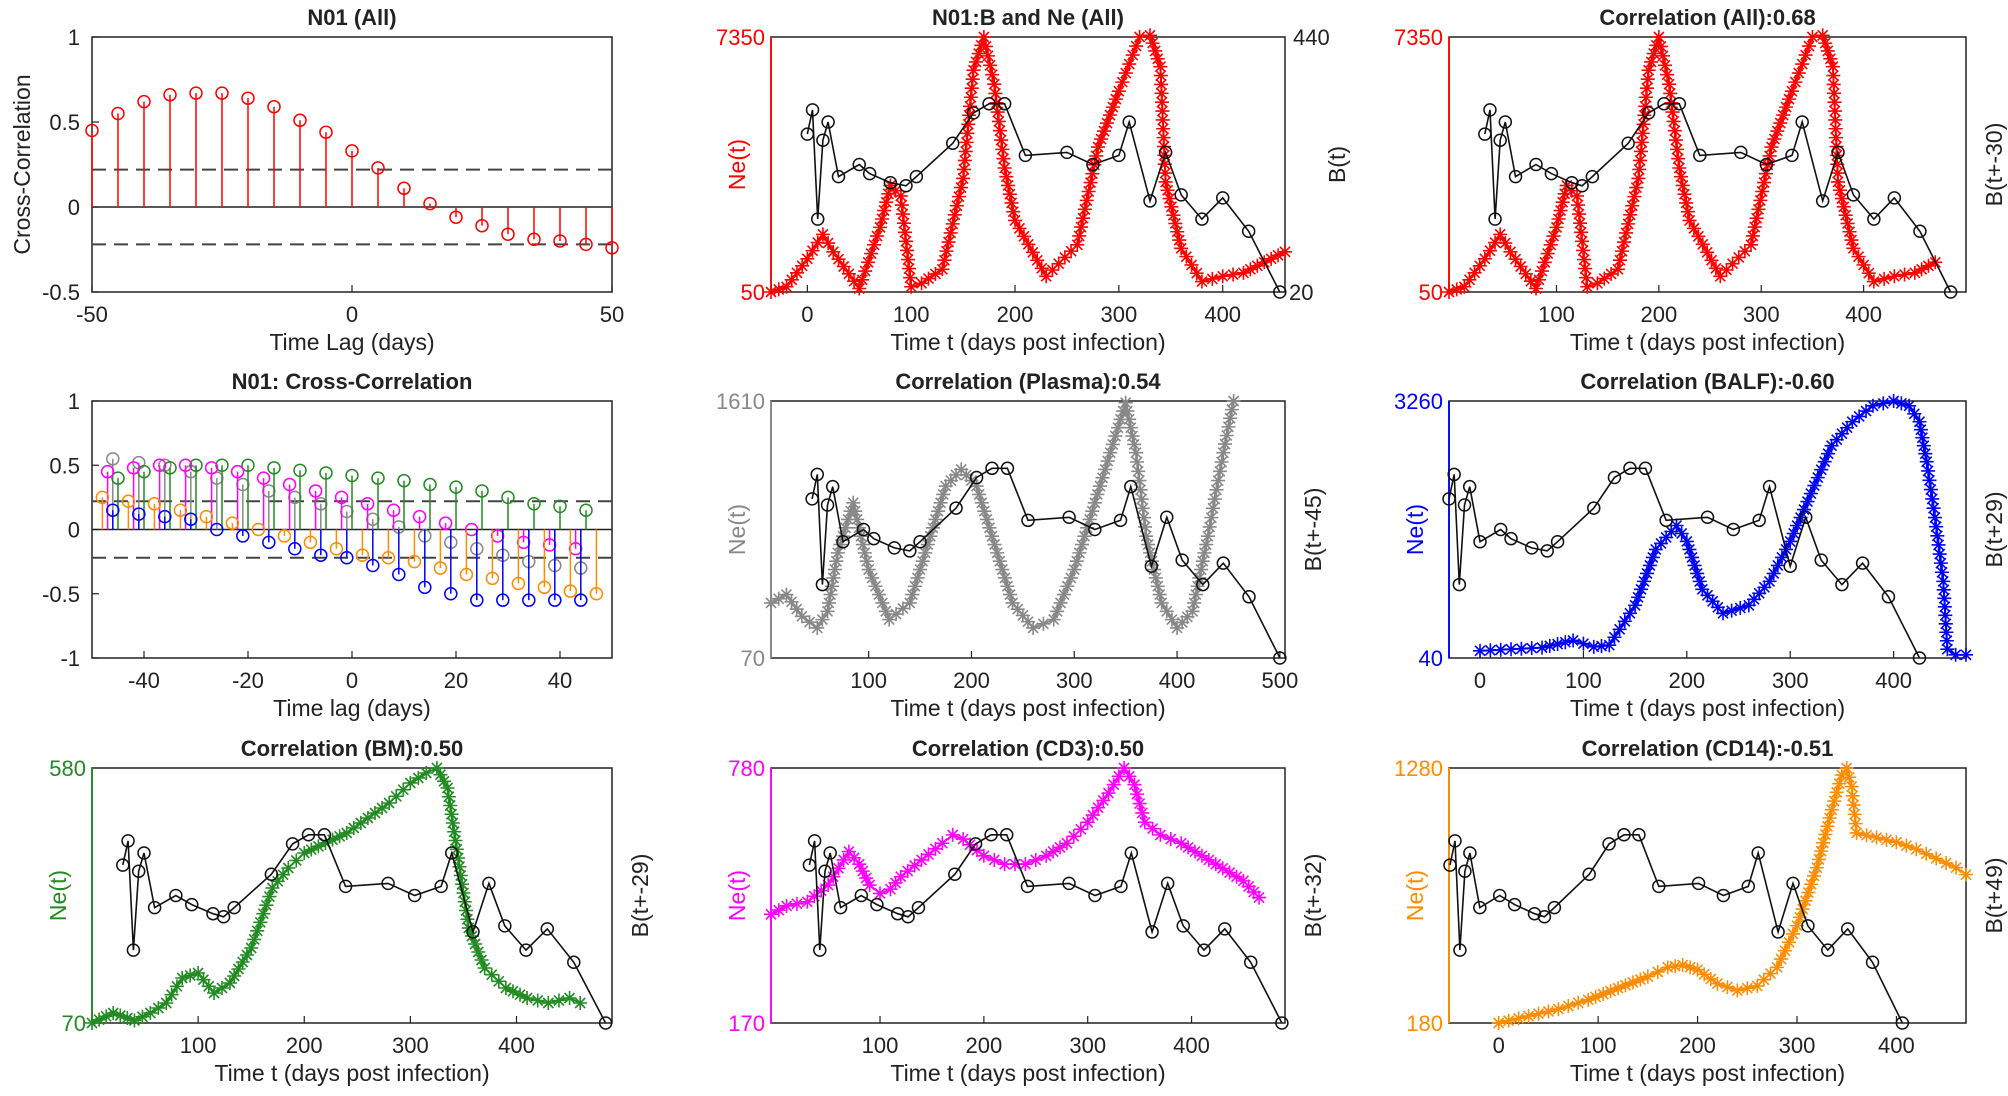  What do you see at coordinates (612, 314) in the screenshot?
I see `x-tick-label: 50` at bounding box center [612, 314].